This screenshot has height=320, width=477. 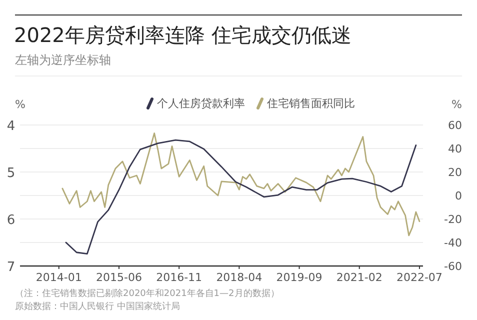 What do you see at coordinates (11, 126) in the screenshot?
I see `y-tick-label: 4` at bounding box center [11, 126].